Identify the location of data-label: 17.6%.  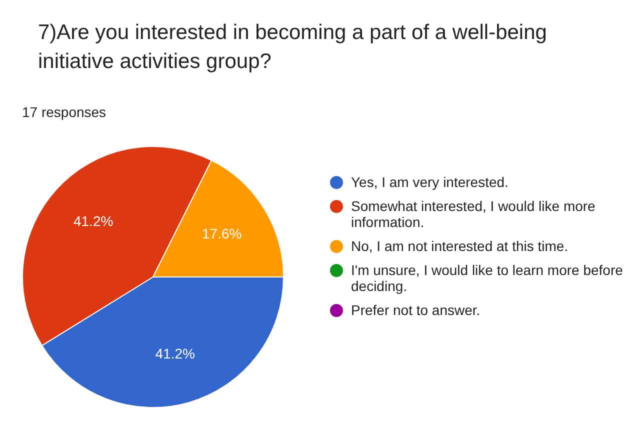
(222, 233).